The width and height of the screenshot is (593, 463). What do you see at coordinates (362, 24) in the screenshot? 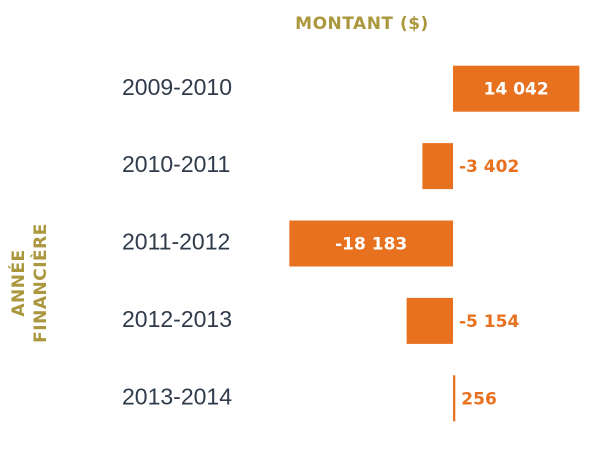
I see `x-axis-title: MONTANT ($)` at bounding box center [362, 24].